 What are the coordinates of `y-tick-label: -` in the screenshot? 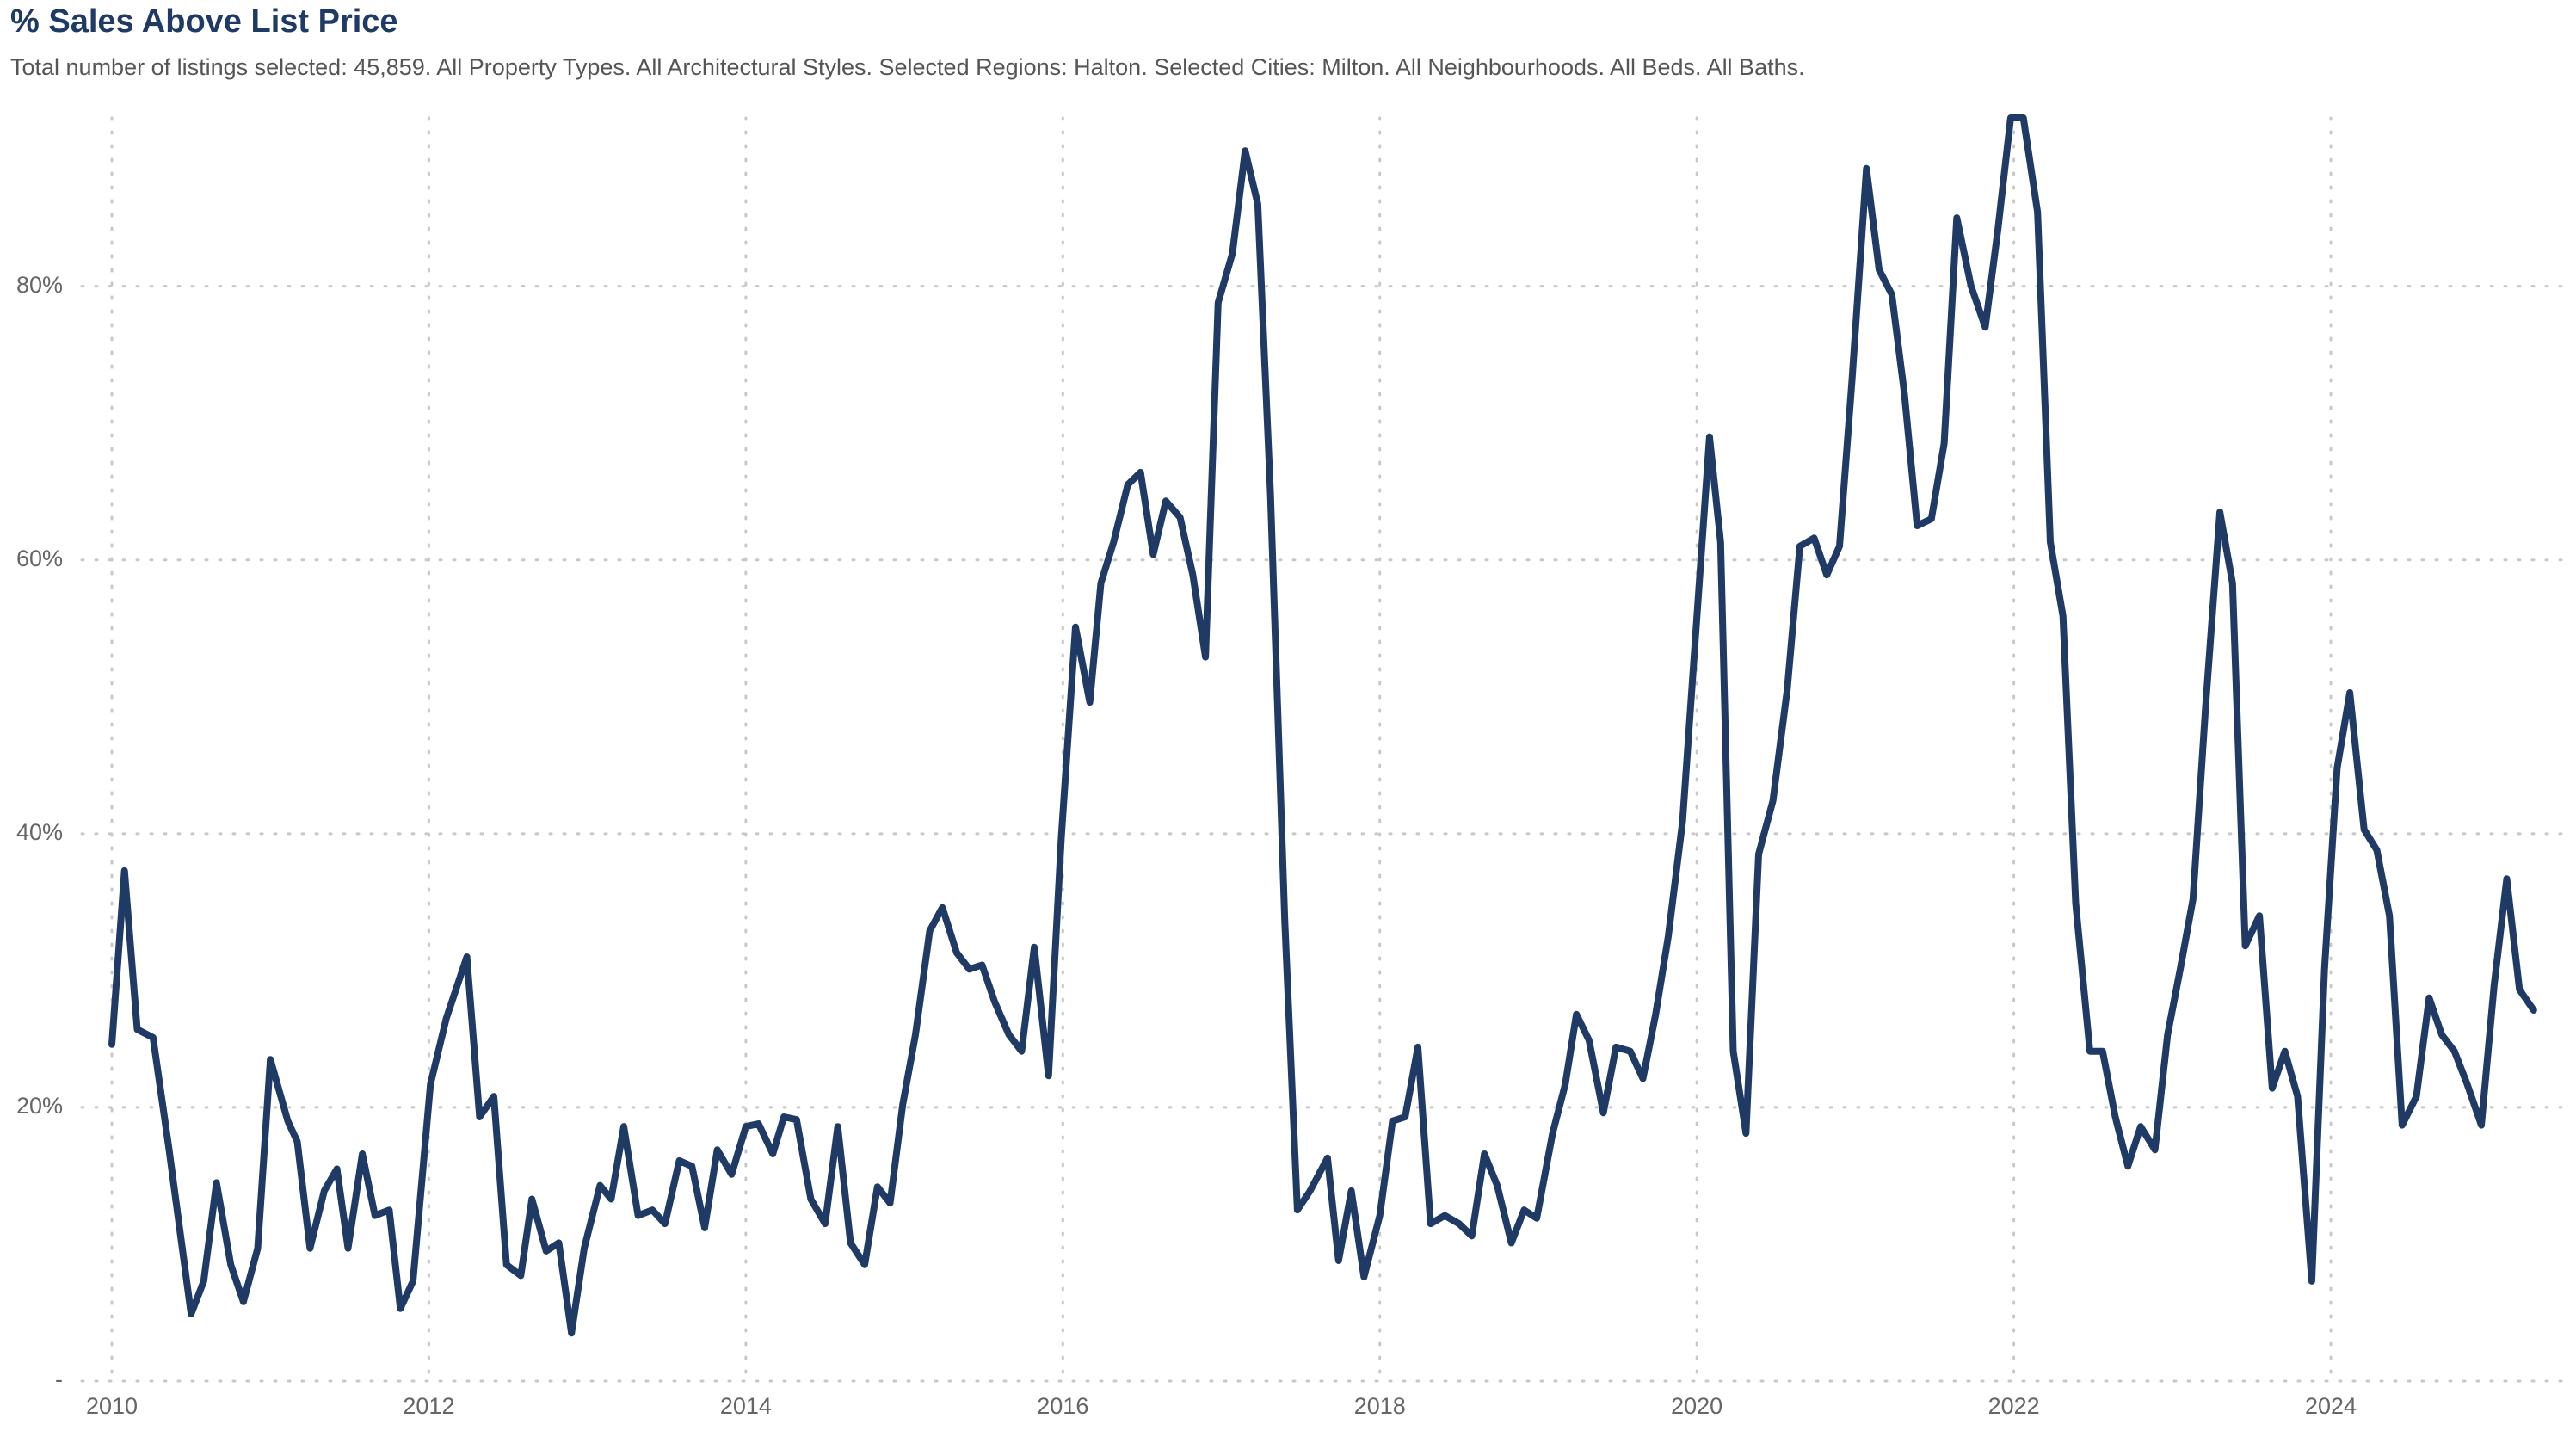 It's located at (59, 1379).